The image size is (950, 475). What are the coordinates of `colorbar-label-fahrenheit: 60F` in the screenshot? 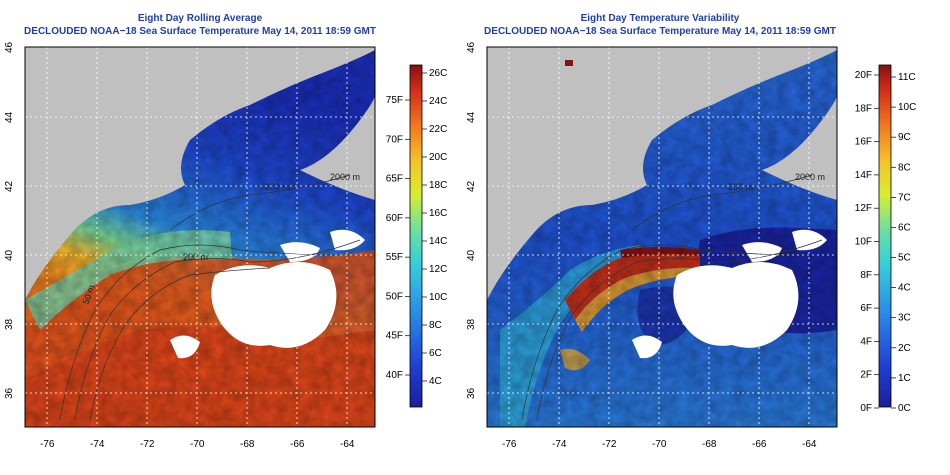 It's located at (394, 218).